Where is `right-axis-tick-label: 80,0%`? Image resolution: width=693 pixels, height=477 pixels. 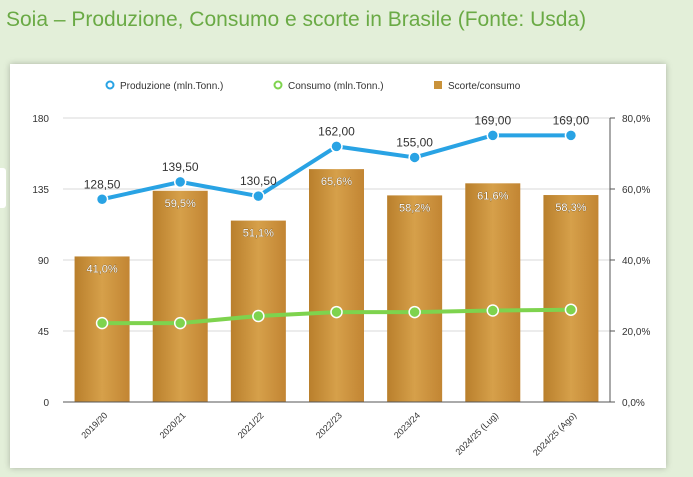 right-axis-tick-label: 80,0% is located at coordinates (636, 119).